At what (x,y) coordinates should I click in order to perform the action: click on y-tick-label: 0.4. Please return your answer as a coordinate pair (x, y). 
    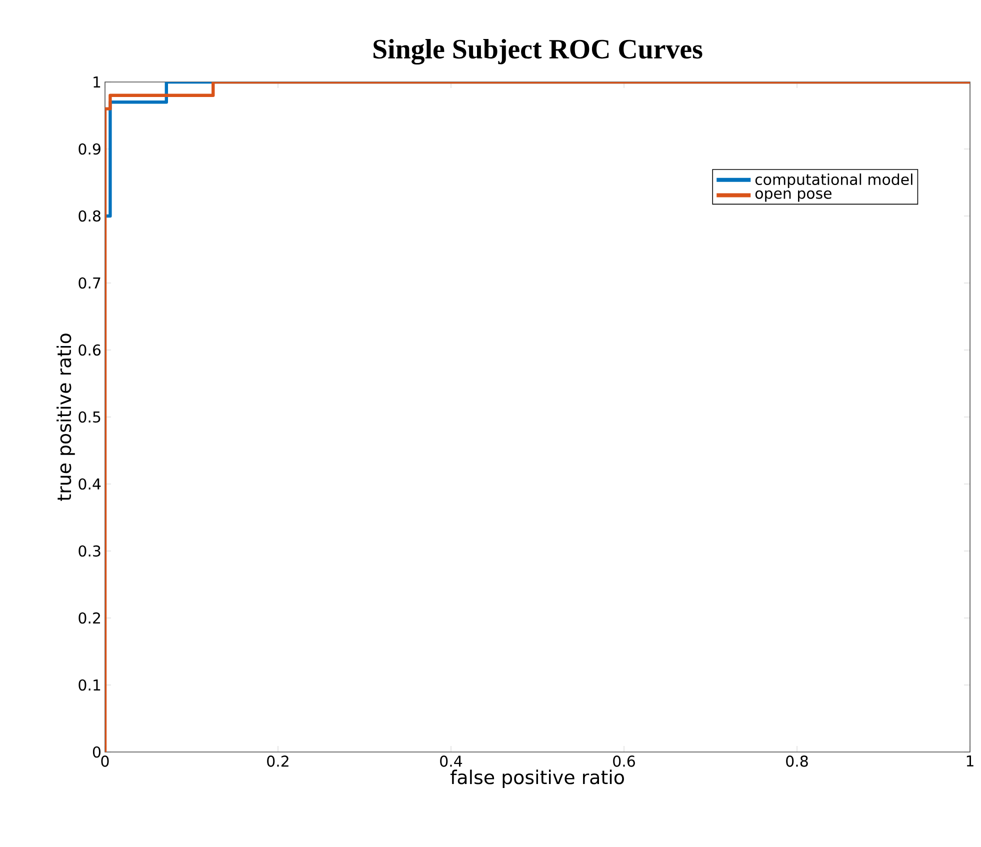
    Looking at the image, I should click on (89, 484).